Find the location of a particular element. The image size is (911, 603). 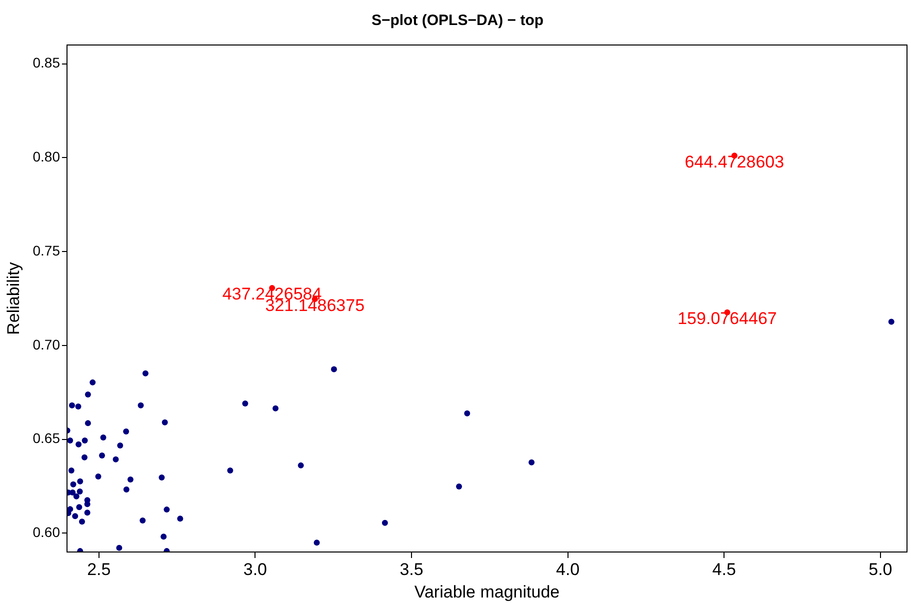

x-tick-label: 5.0 is located at coordinates (880, 569).